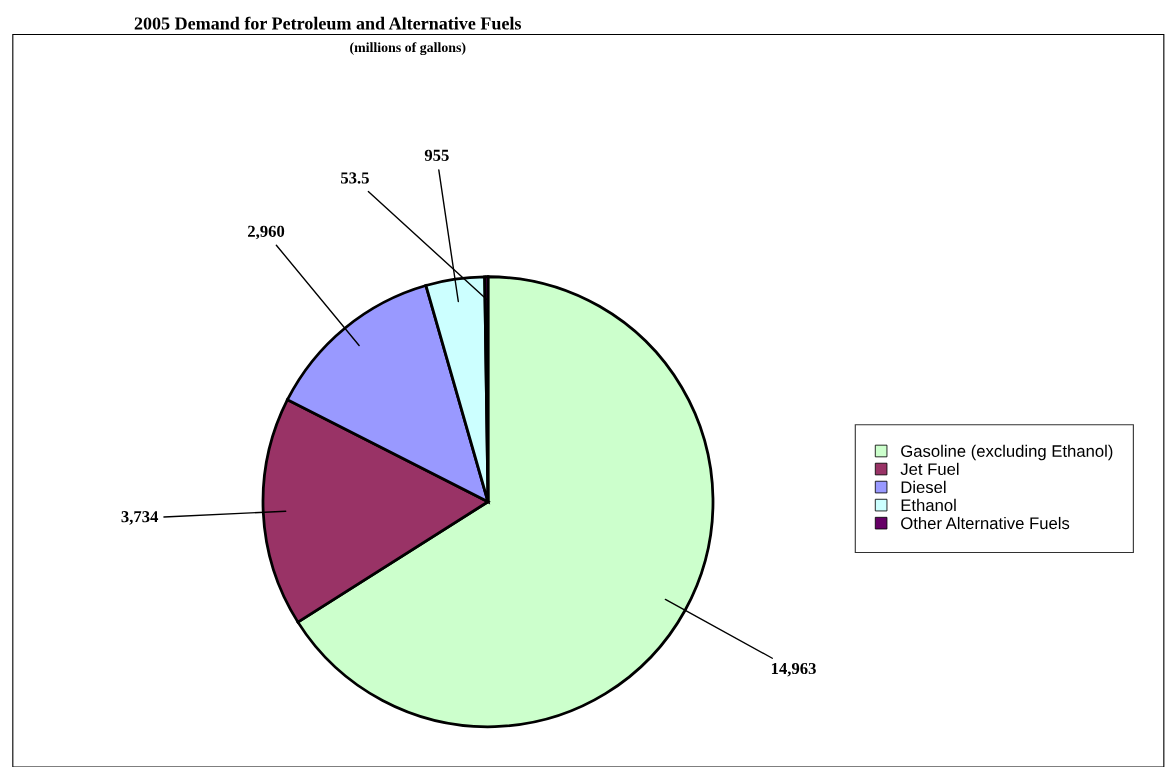 The image size is (1165, 767). What do you see at coordinates (985, 523) in the screenshot?
I see `legend-label: Other Alternative Fuels` at bounding box center [985, 523].